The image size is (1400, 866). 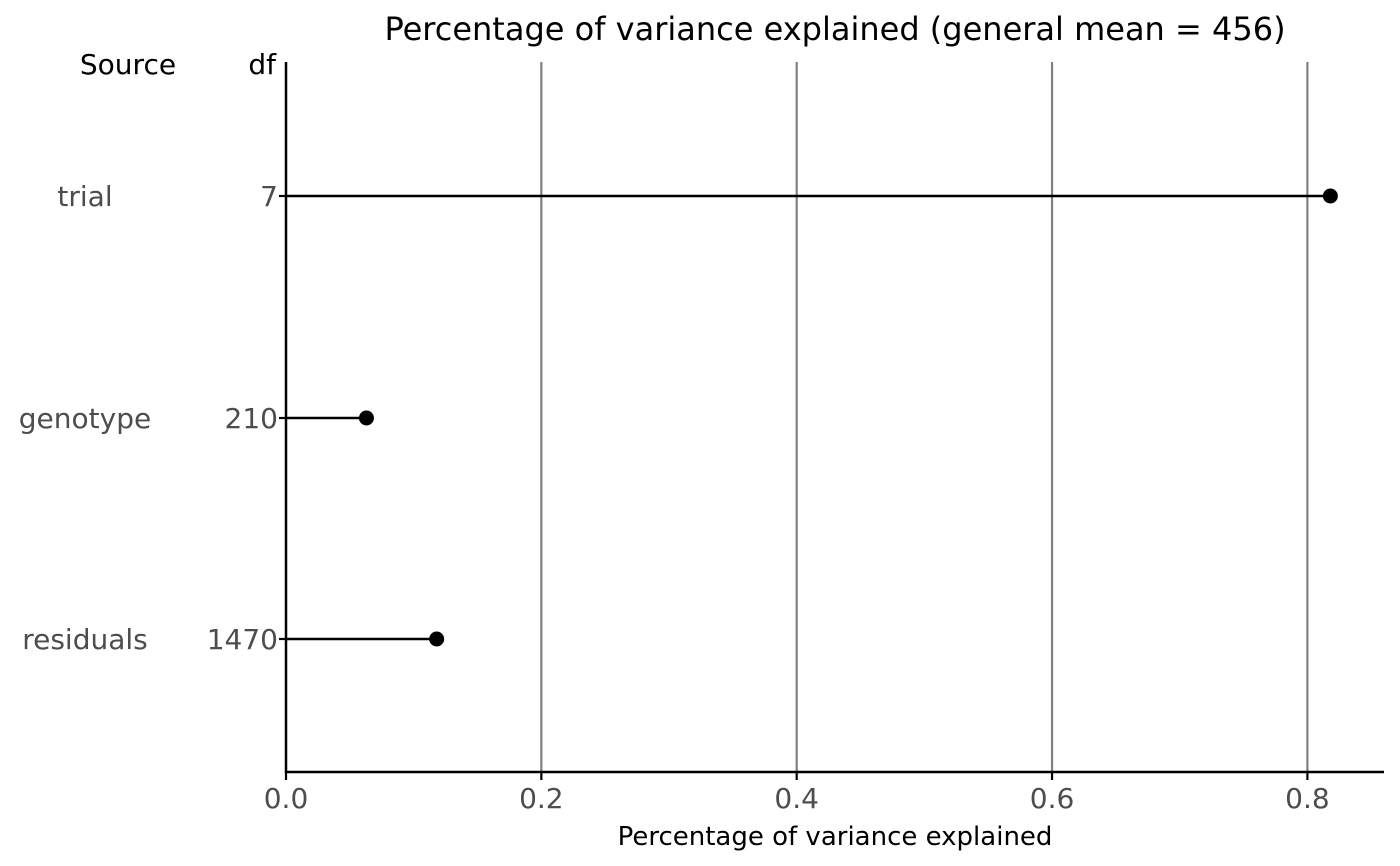 I want to click on x-tick-label: 0.6, so click(x=1052, y=798).